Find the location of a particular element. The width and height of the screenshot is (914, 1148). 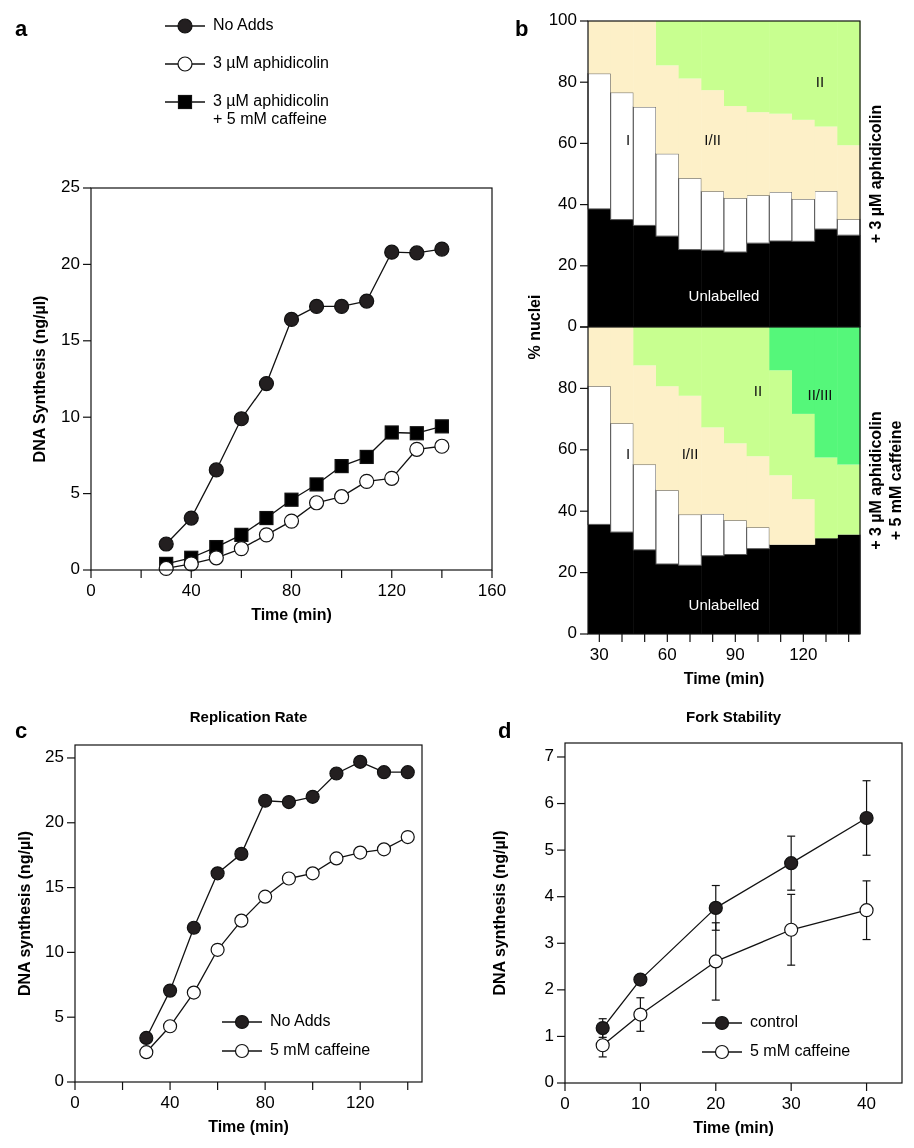

x-tick-label: 0 is located at coordinates (91, 590).